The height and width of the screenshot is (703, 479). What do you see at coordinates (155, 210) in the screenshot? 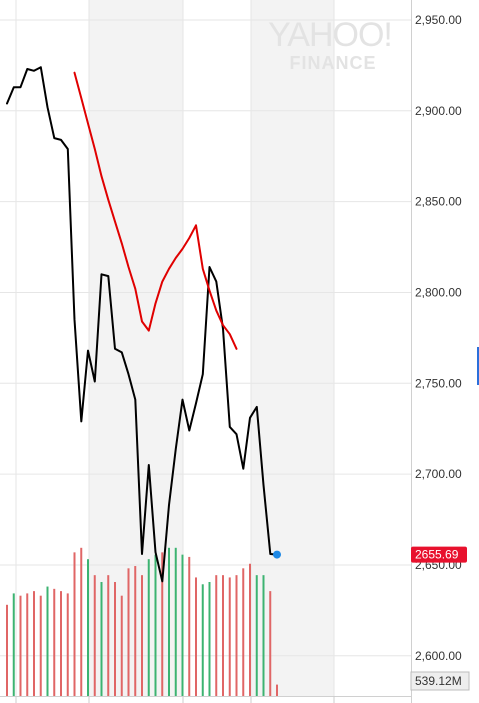
I see `moving-average-line` at bounding box center [155, 210].